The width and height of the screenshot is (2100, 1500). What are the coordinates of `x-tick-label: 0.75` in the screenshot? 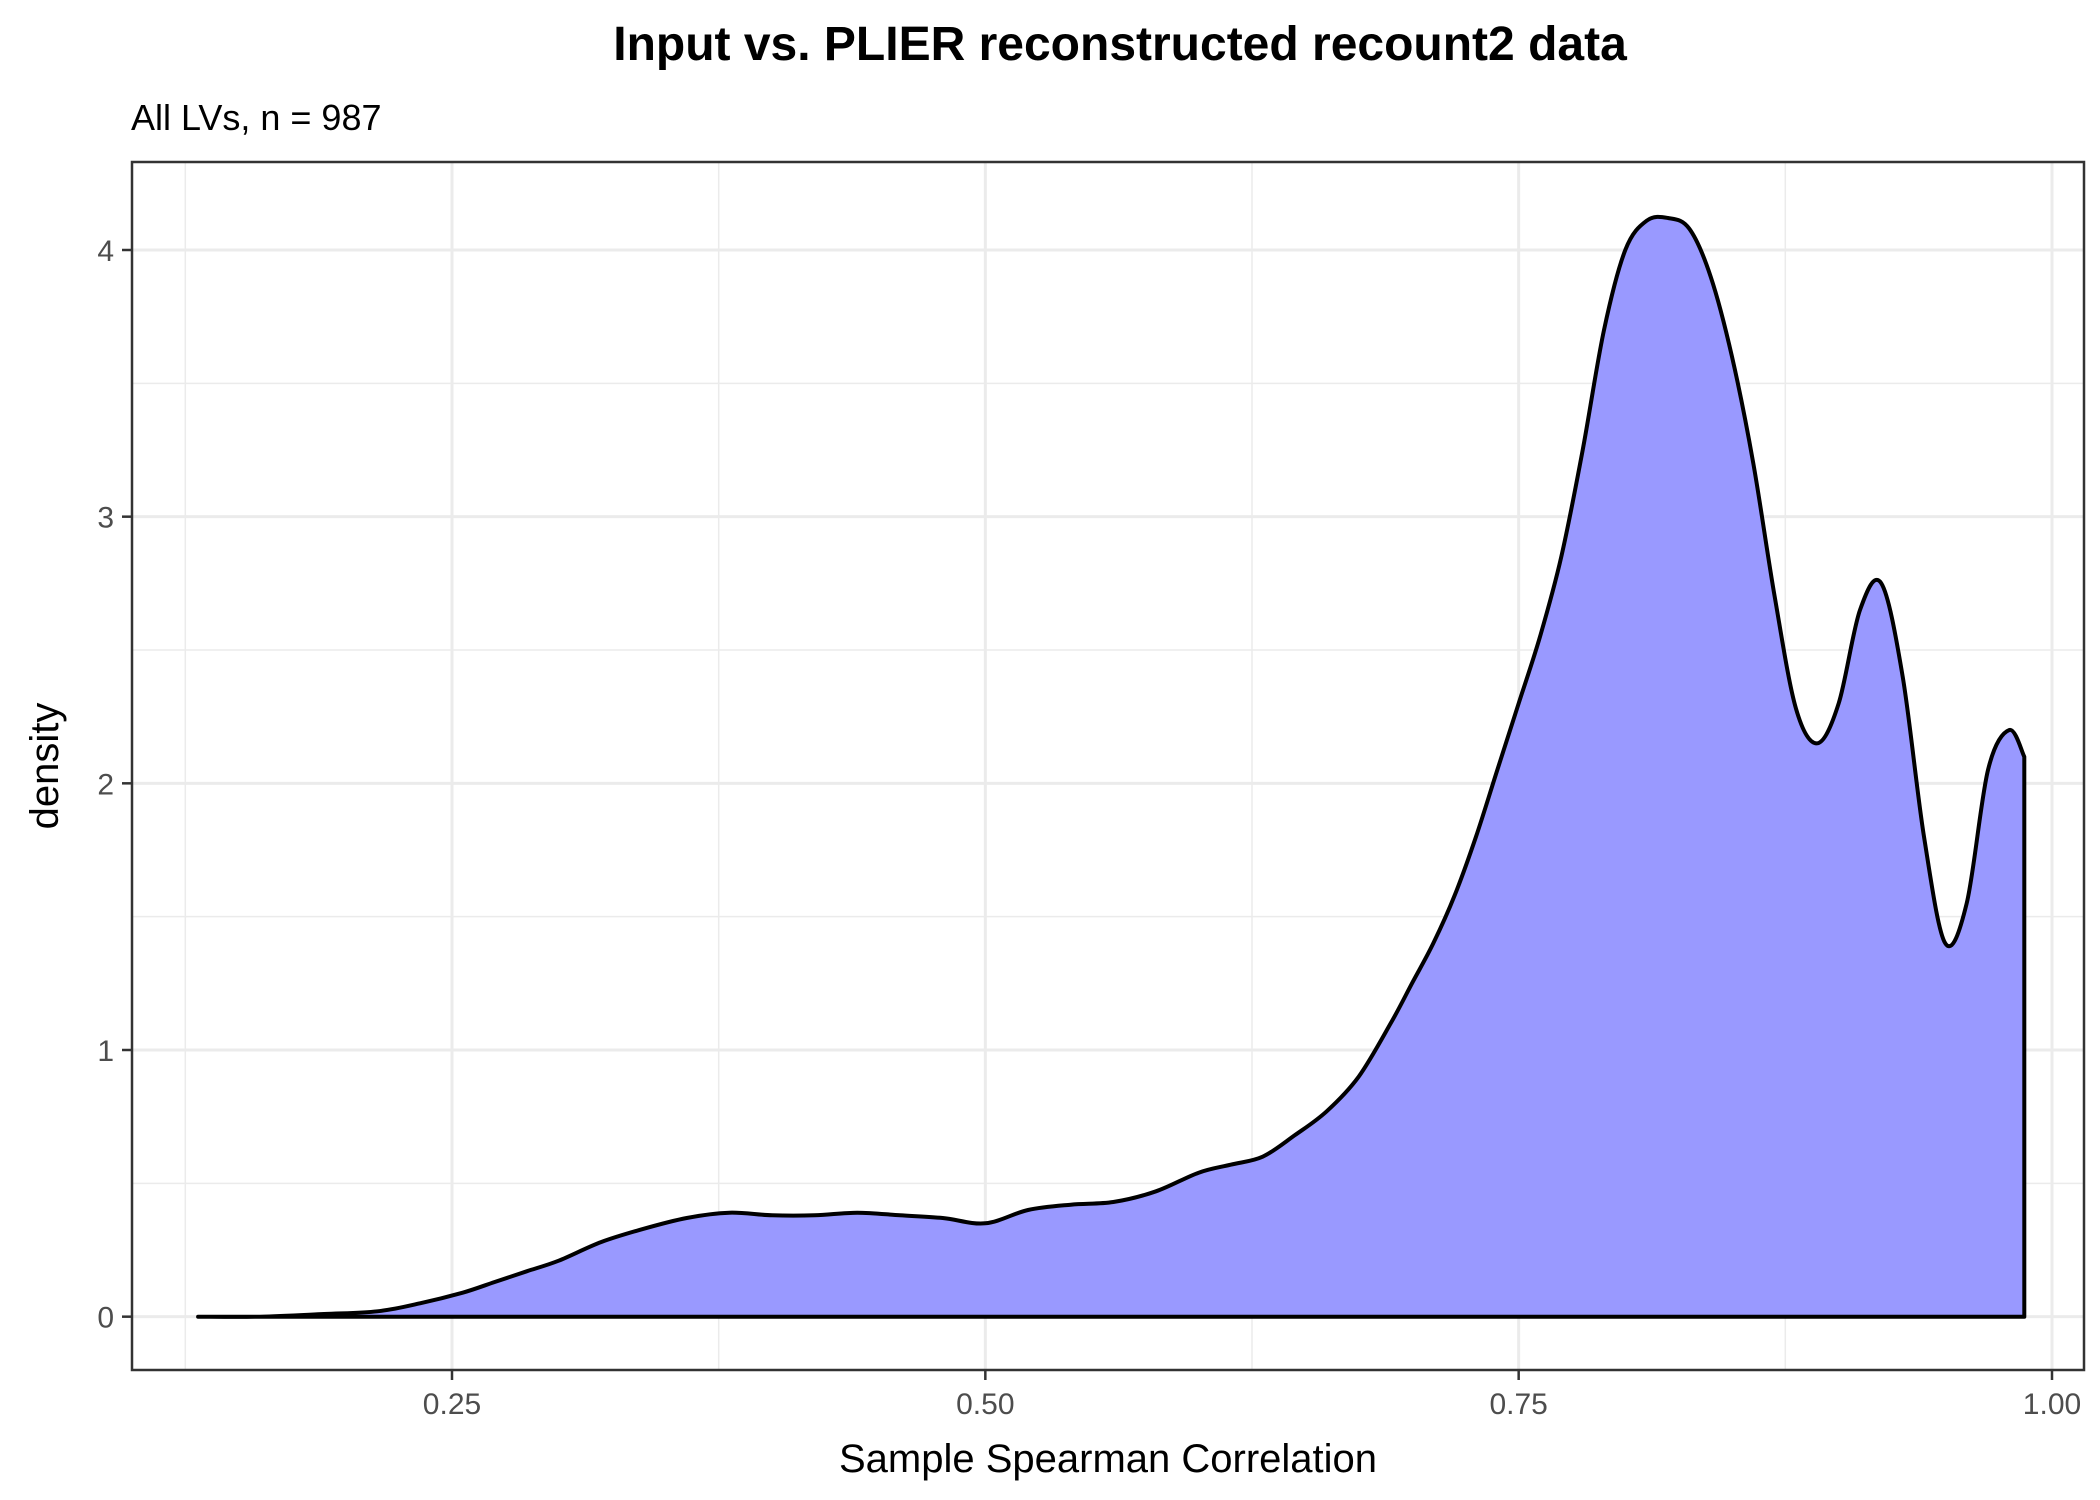 It's located at (1518, 1404).